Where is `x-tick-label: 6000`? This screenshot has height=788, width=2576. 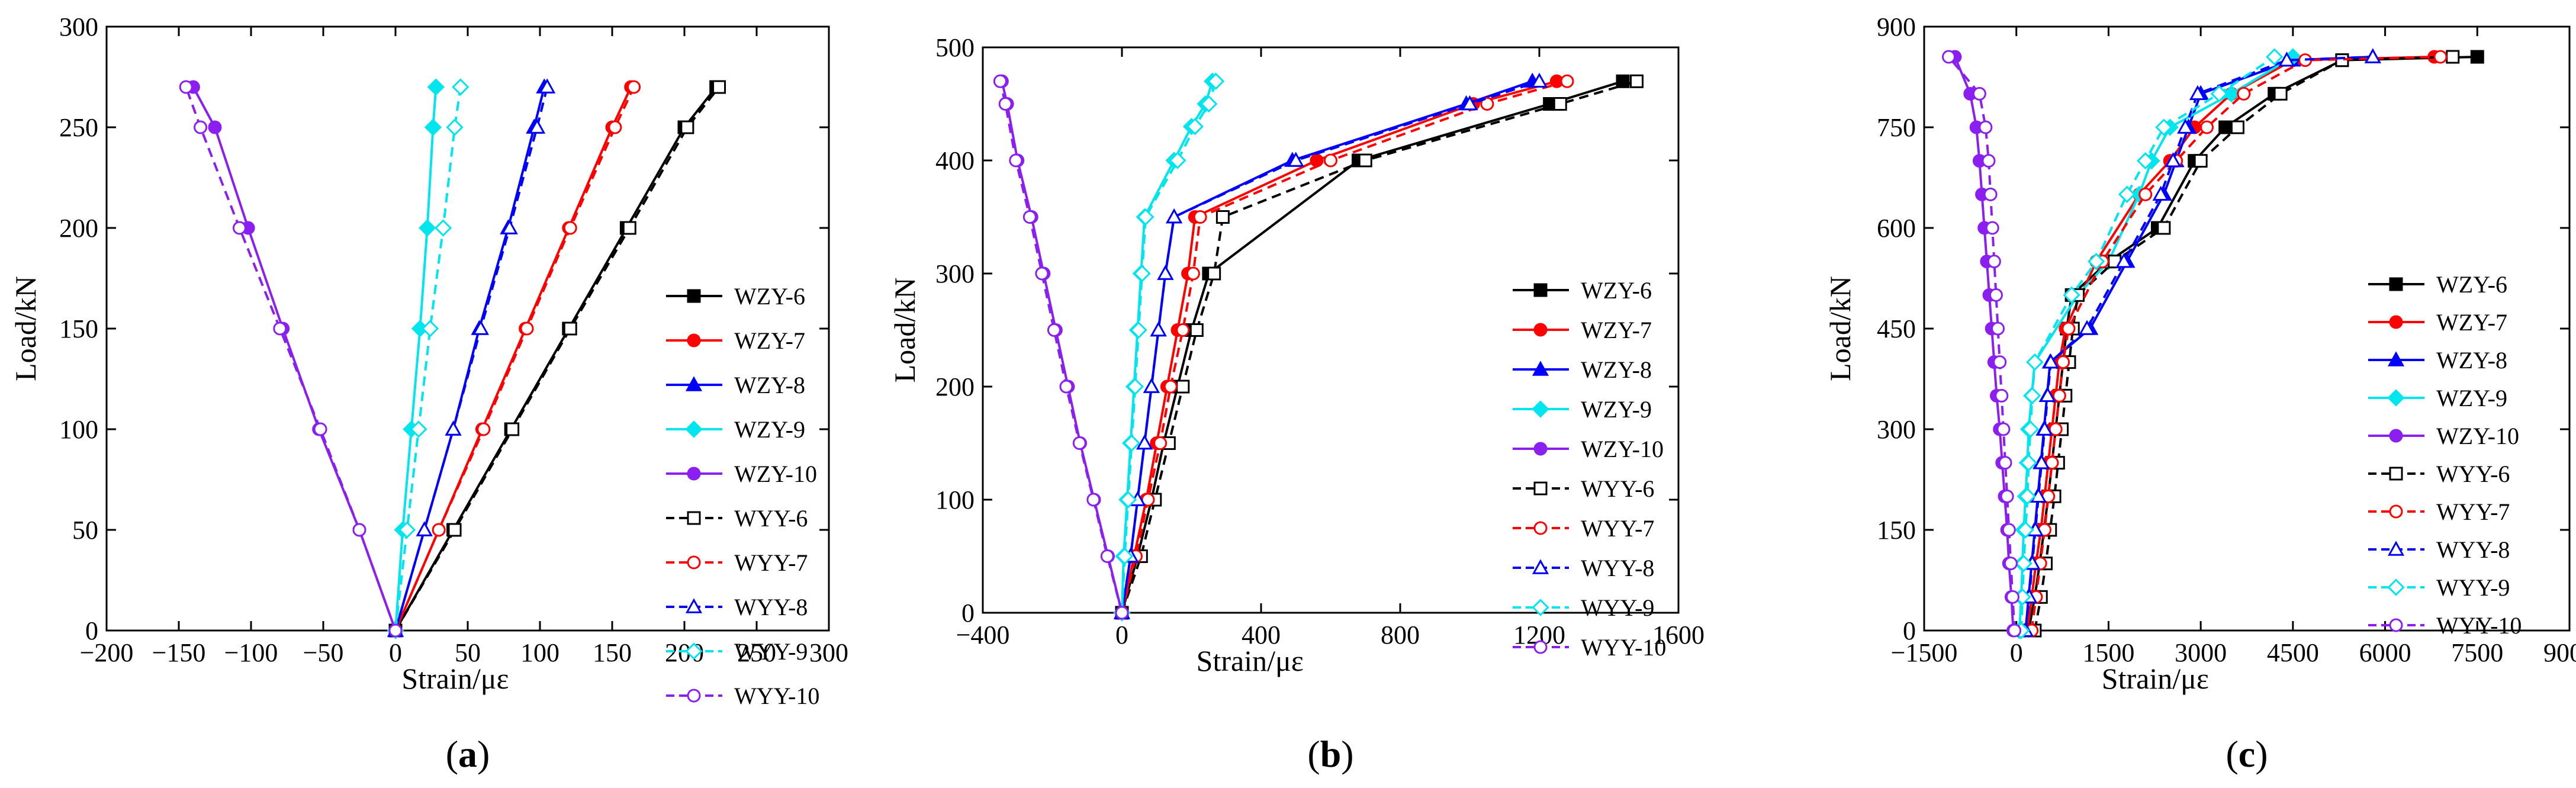
x-tick-label: 6000 is located at coordinates (2385, 652).